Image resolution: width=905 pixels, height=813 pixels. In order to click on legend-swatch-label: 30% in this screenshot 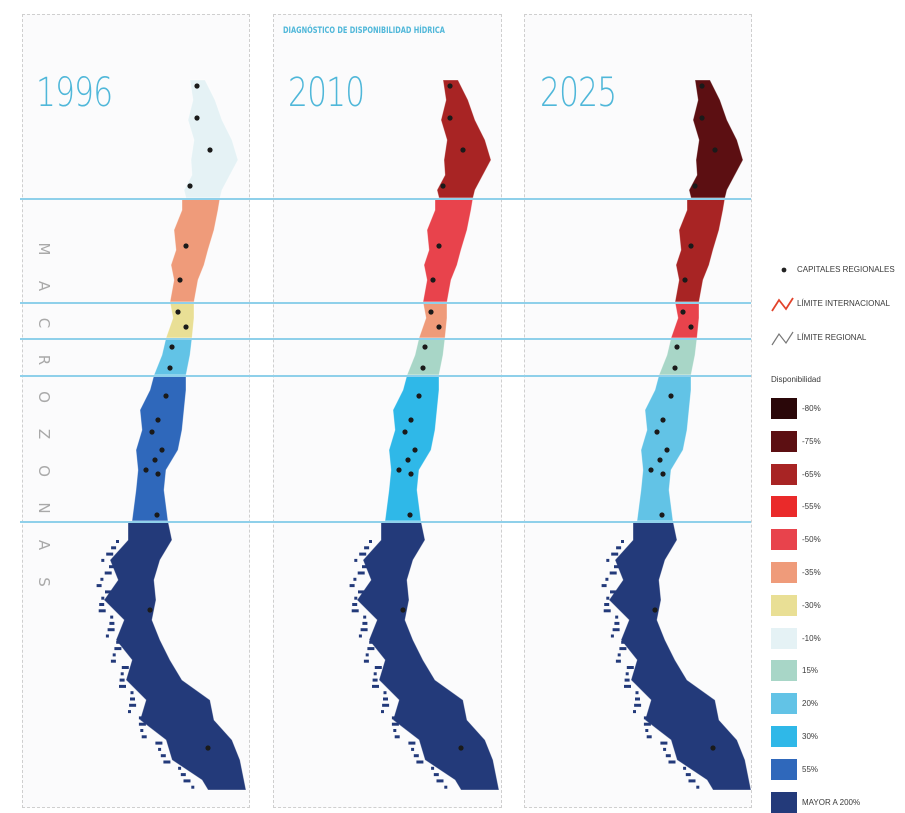, I will do `click(810, 736)`.